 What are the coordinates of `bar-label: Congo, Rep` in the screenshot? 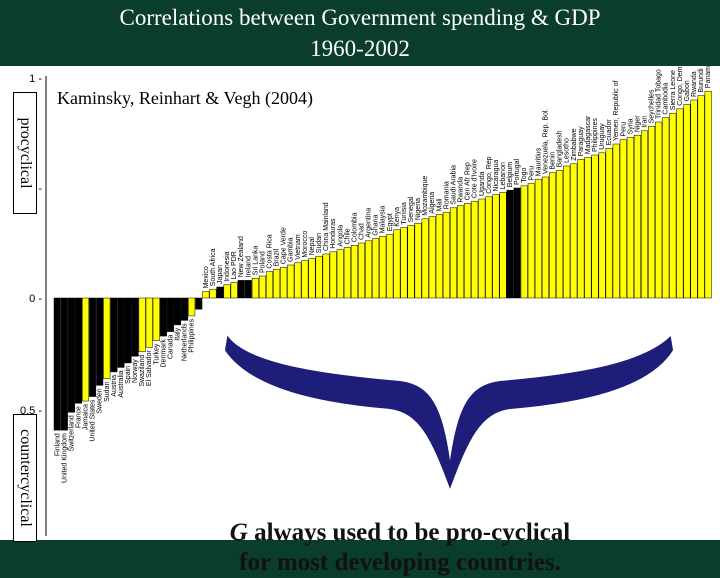 It's located at (489, 174).